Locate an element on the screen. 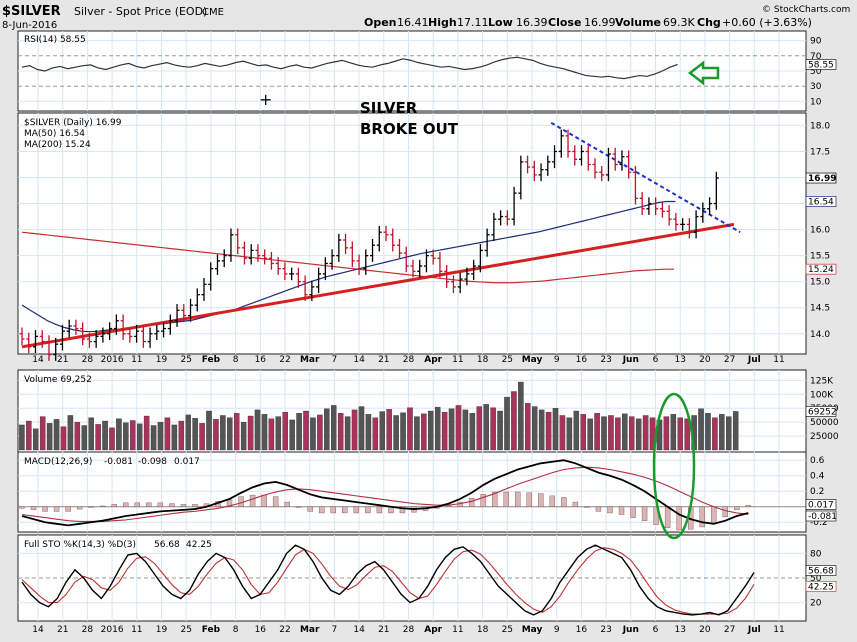 Image resolution: width=857 pixels, height=642 pixels. macd-tick-label: 0.2 is located at coordinates (817, 492).